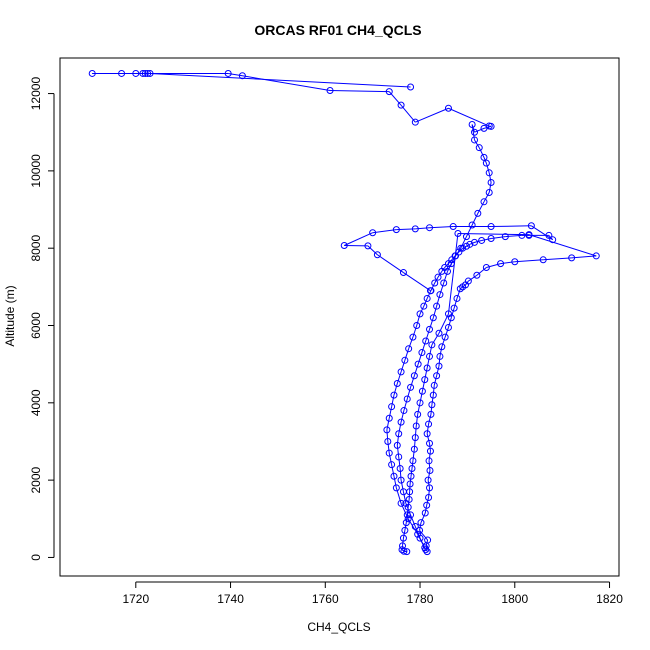  I want to click on x-axis-label: CH4_QCLS, so click(338, 627).